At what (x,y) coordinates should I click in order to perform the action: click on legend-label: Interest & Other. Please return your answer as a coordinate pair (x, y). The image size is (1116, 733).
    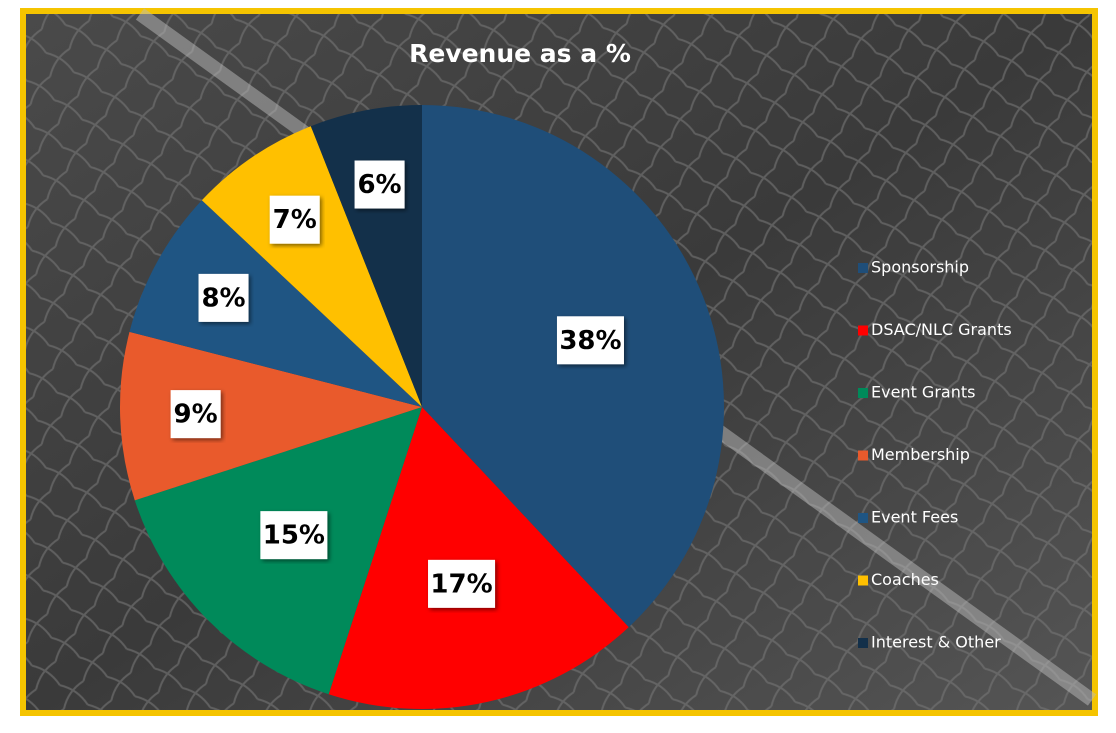
    Looking at the image, I should click on (936, 642).